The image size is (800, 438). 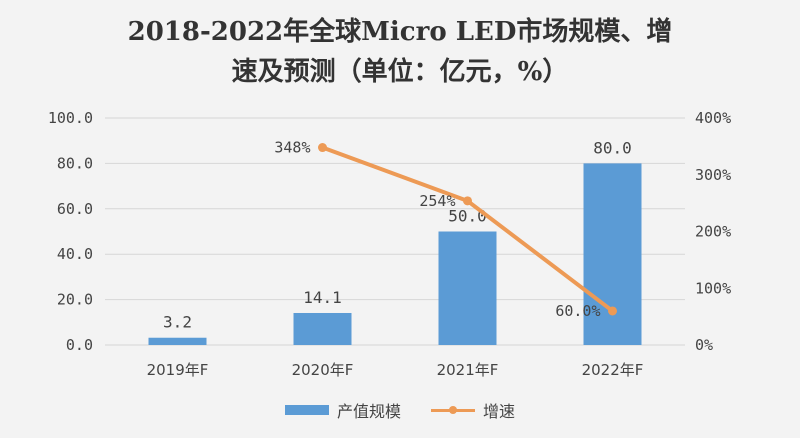 I want to click on y-right-tick: 100%, so click(x=713, y=288).